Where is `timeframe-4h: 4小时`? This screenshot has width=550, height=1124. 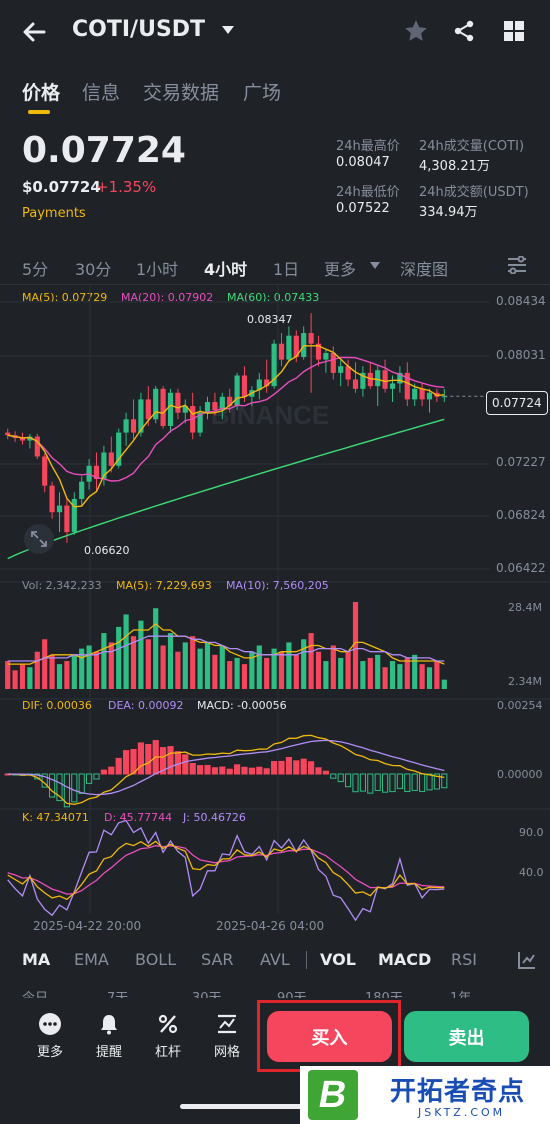
timeframe-4h: 4小时 is located at coordinates (226, 269).